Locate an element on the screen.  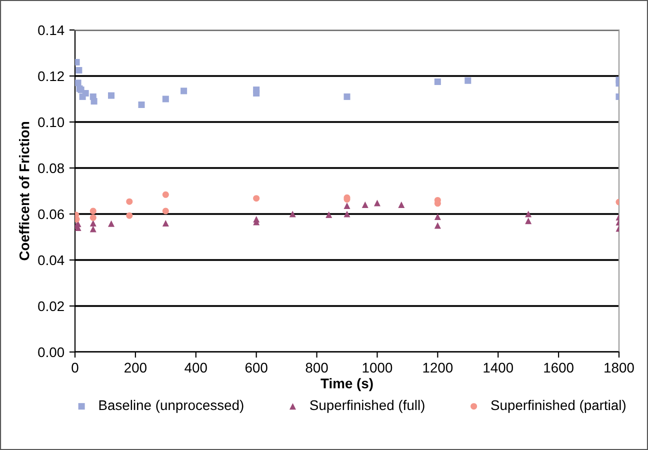
x-tick-label: 1000 is located at coordinates (377, 367).